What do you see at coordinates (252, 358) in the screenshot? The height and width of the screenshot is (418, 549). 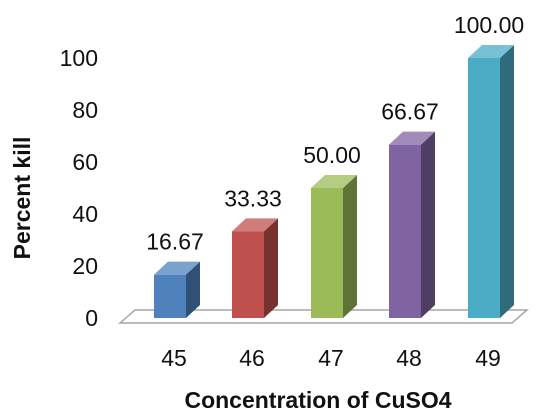 I see `x-tick-label: 46` at bounding box center [252, 358].